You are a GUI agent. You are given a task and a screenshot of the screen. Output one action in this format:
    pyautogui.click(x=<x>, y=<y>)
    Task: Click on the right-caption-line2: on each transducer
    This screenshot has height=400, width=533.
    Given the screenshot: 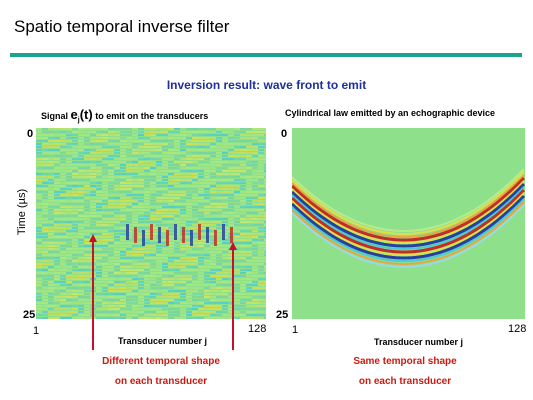 What is the action you would take?
    pyautogui.click(x=405, y=381)
    